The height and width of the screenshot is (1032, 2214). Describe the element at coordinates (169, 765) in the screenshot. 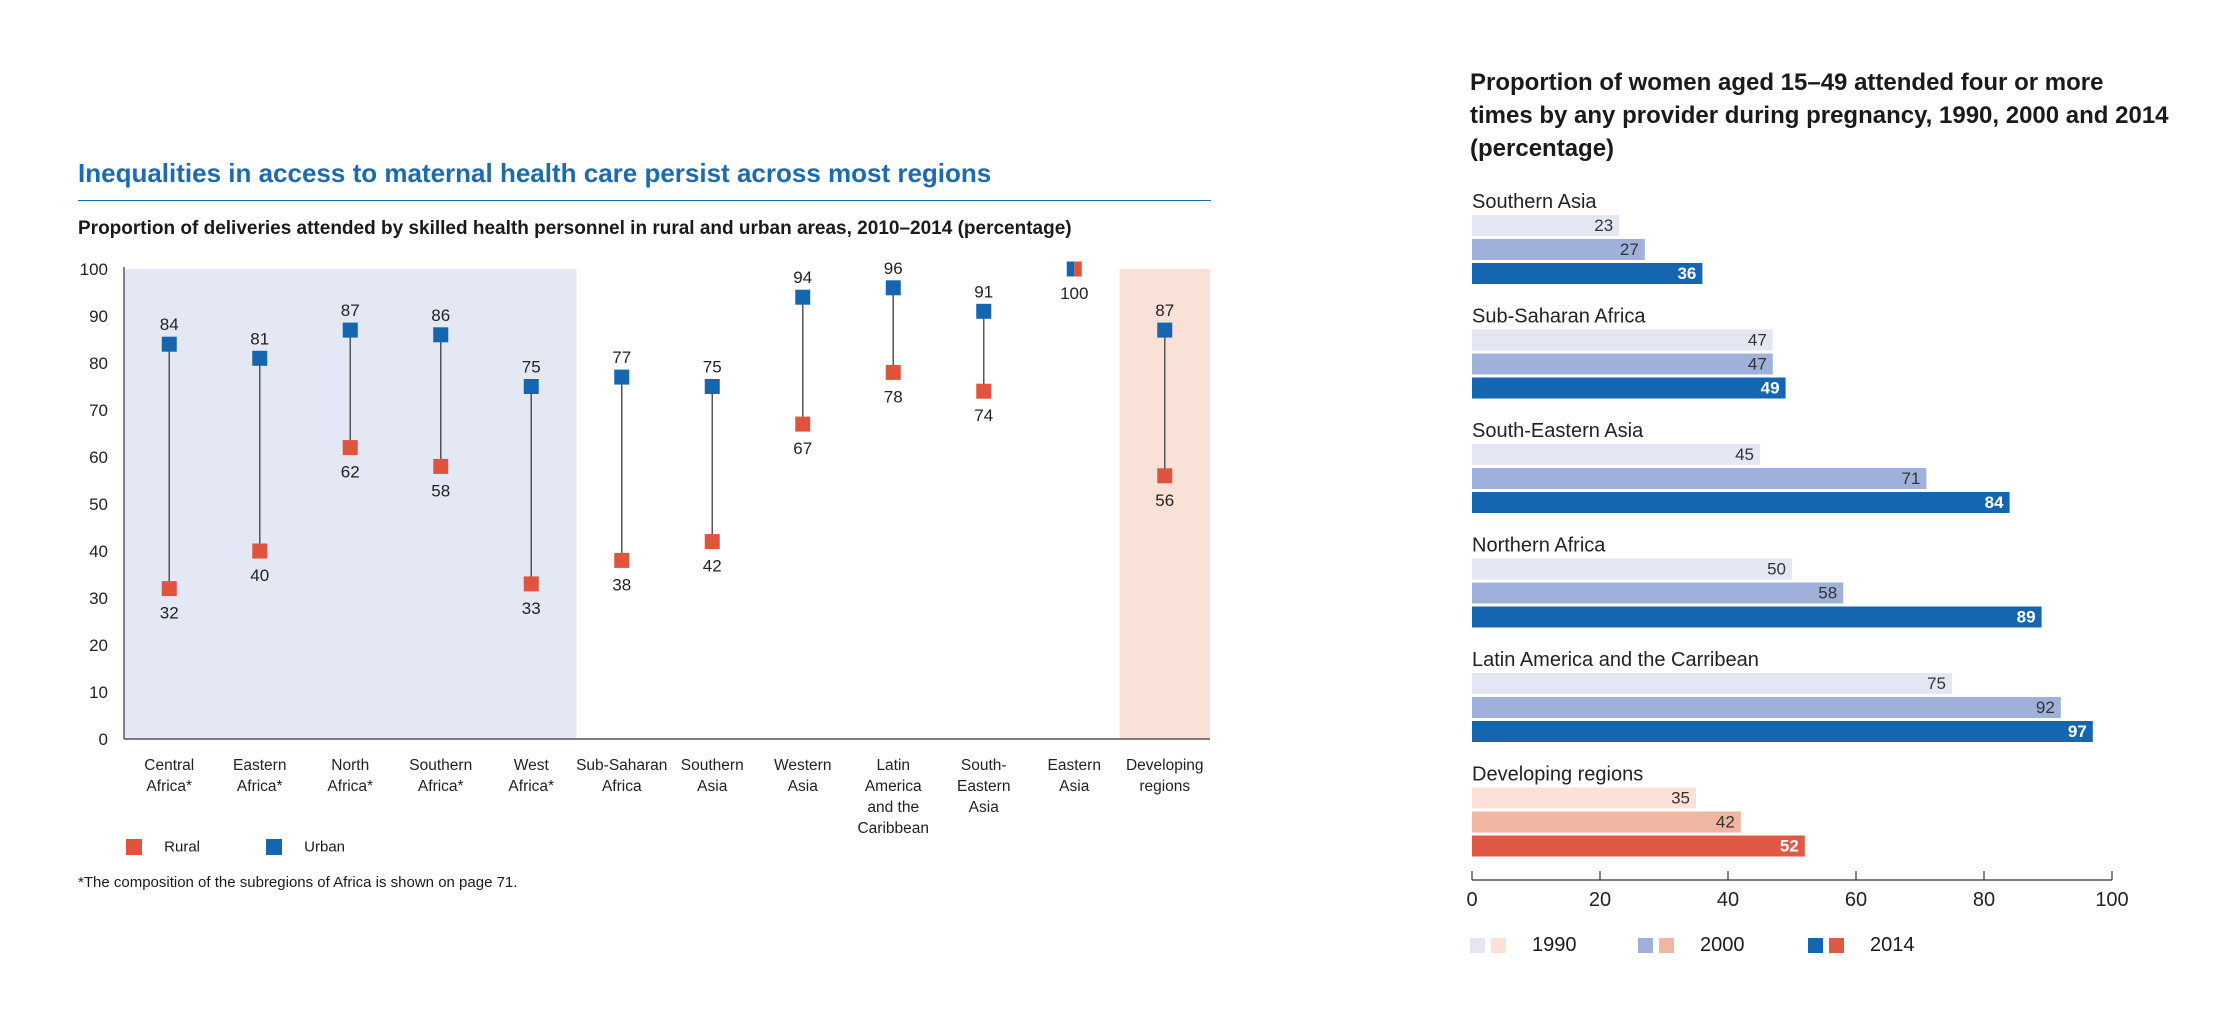

I see `category-label: Central` at that location.